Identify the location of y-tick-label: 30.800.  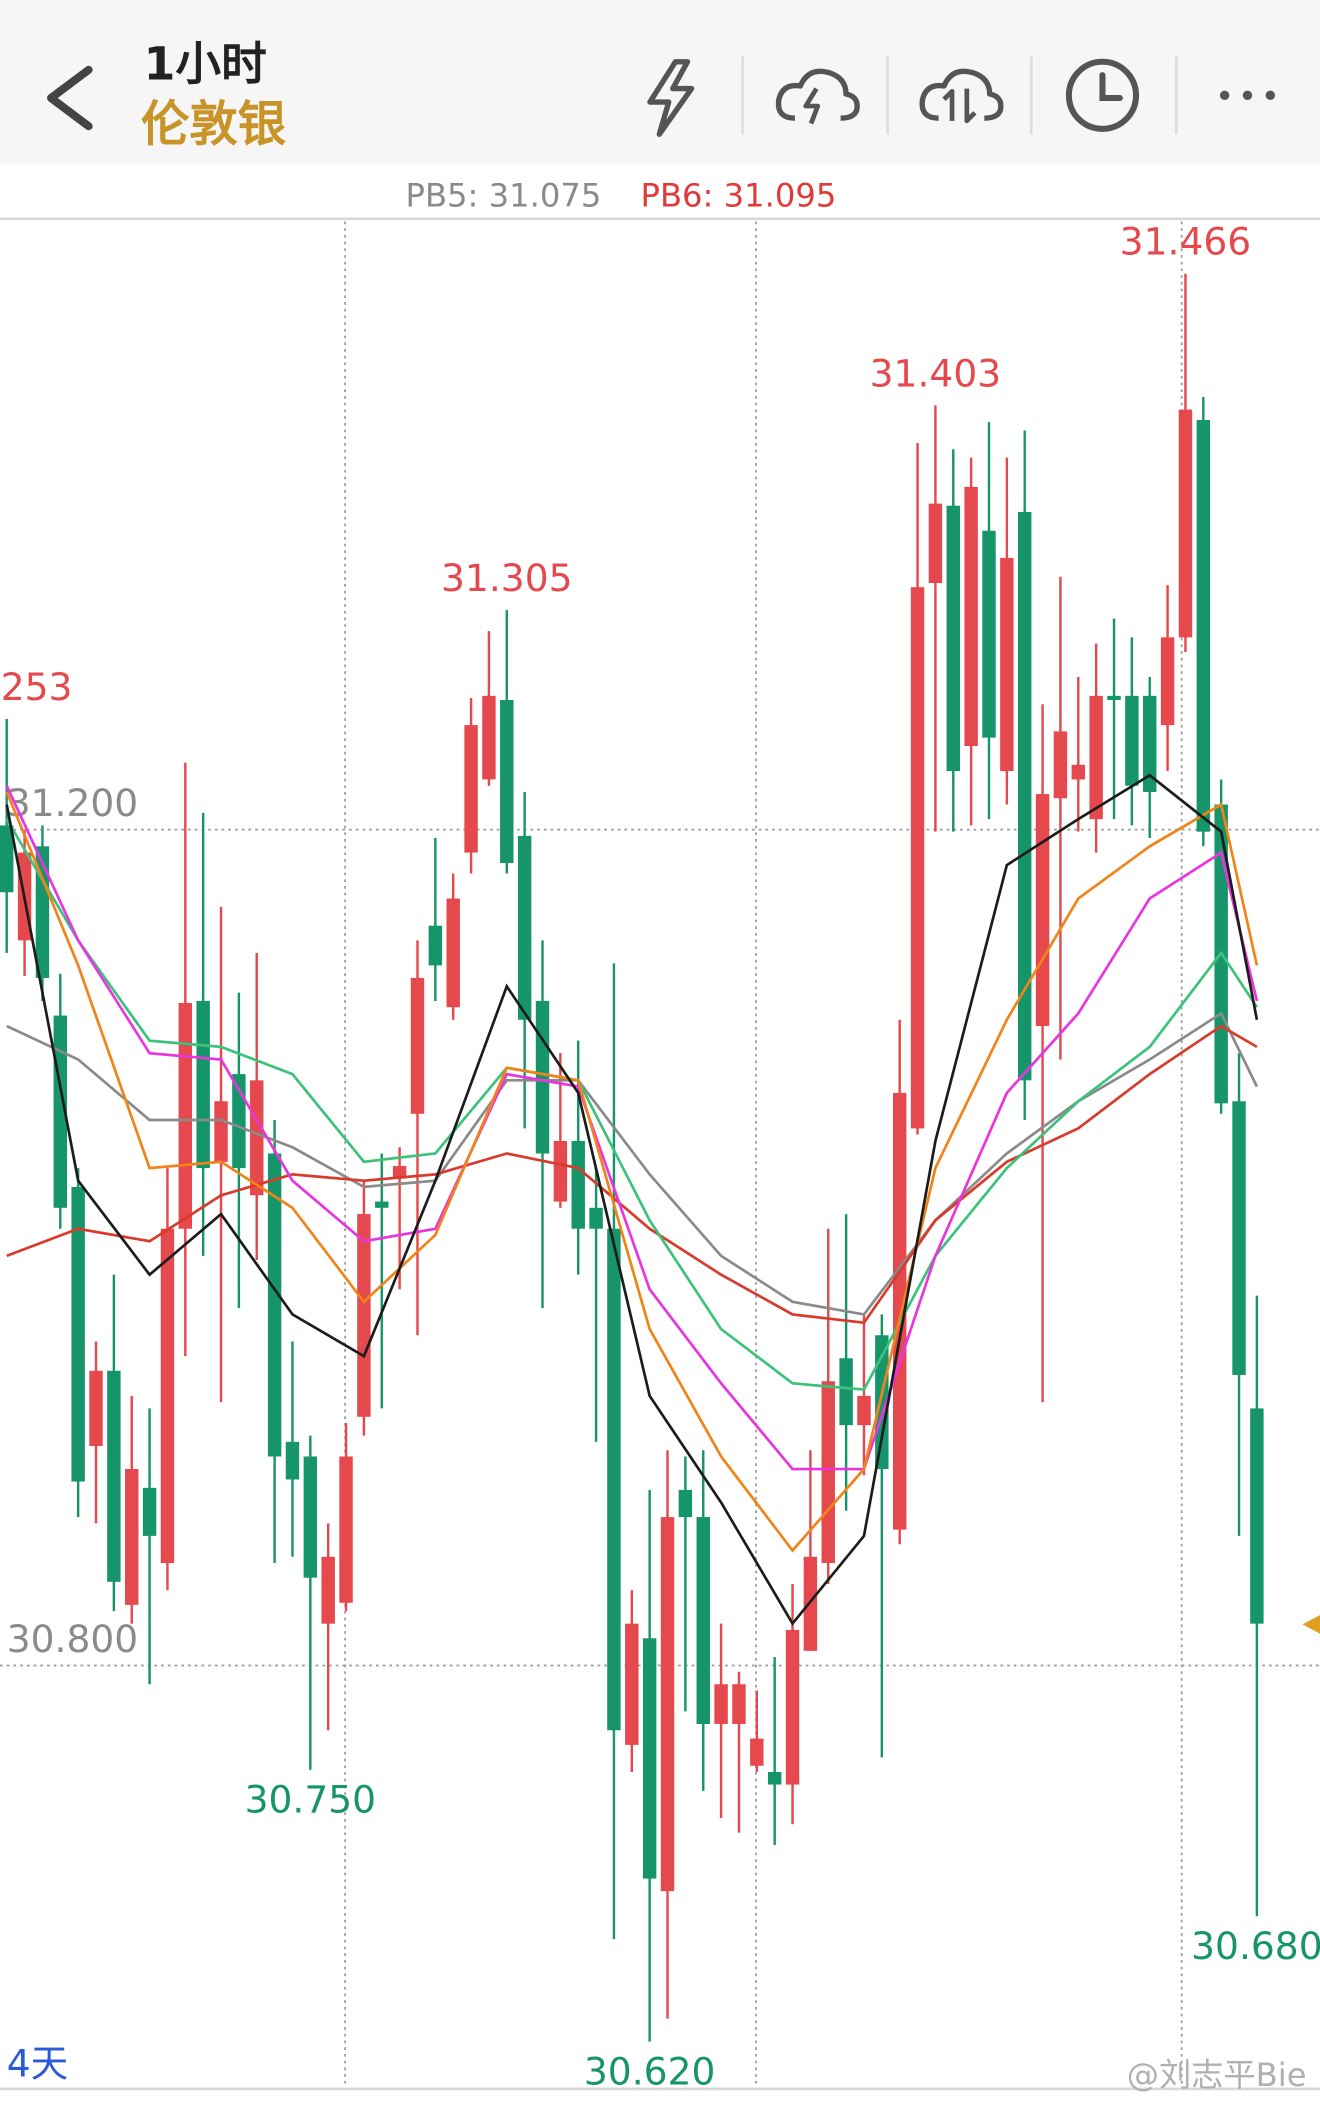
(73, 1639).